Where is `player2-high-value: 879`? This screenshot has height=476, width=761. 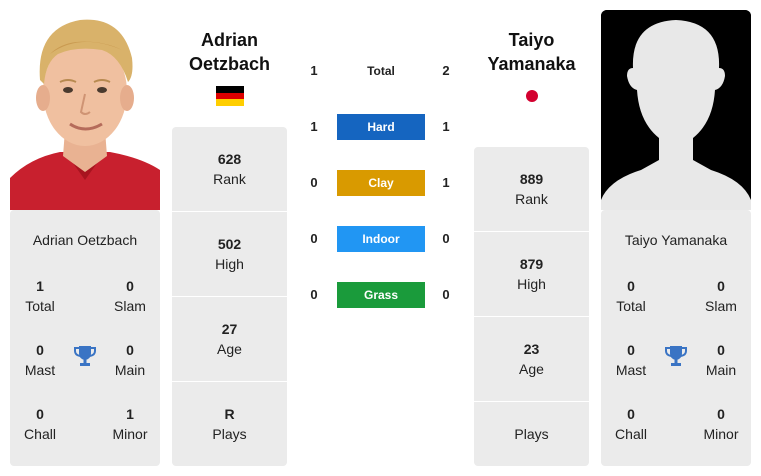 player2-high-value: 879 is located at coordinates (531, 264).